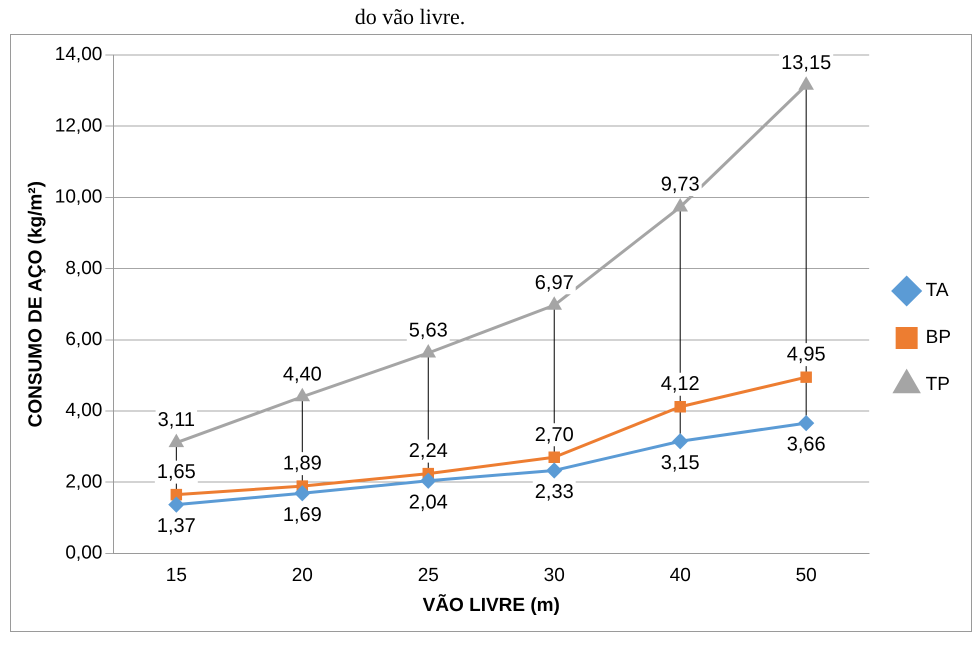 The width and height of the screenshot is (978, 659). What do you see at coordinates (428, 330) in the screenshot?
I see `data-label: 5,63` at bounding box center [428, 330].